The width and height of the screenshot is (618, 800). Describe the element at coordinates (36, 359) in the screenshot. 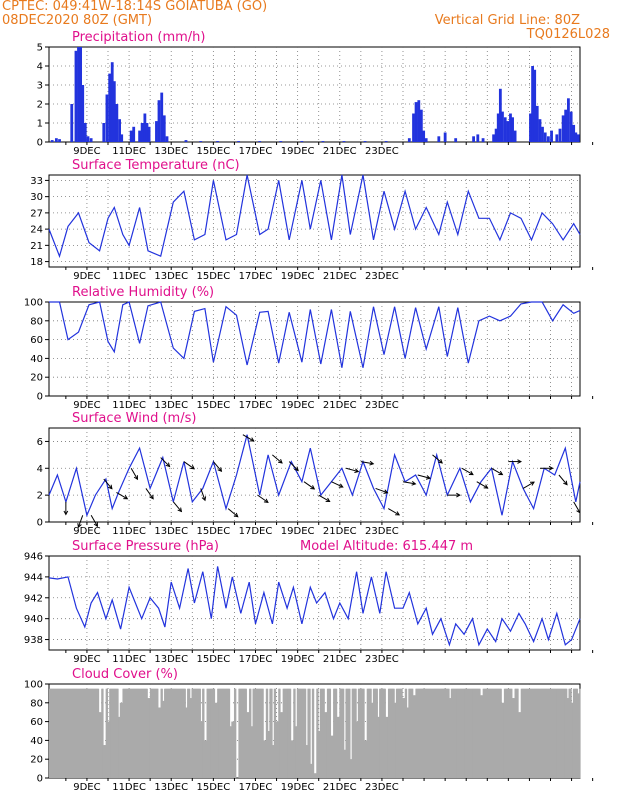

I see `y-tick-label: 40` at that location.